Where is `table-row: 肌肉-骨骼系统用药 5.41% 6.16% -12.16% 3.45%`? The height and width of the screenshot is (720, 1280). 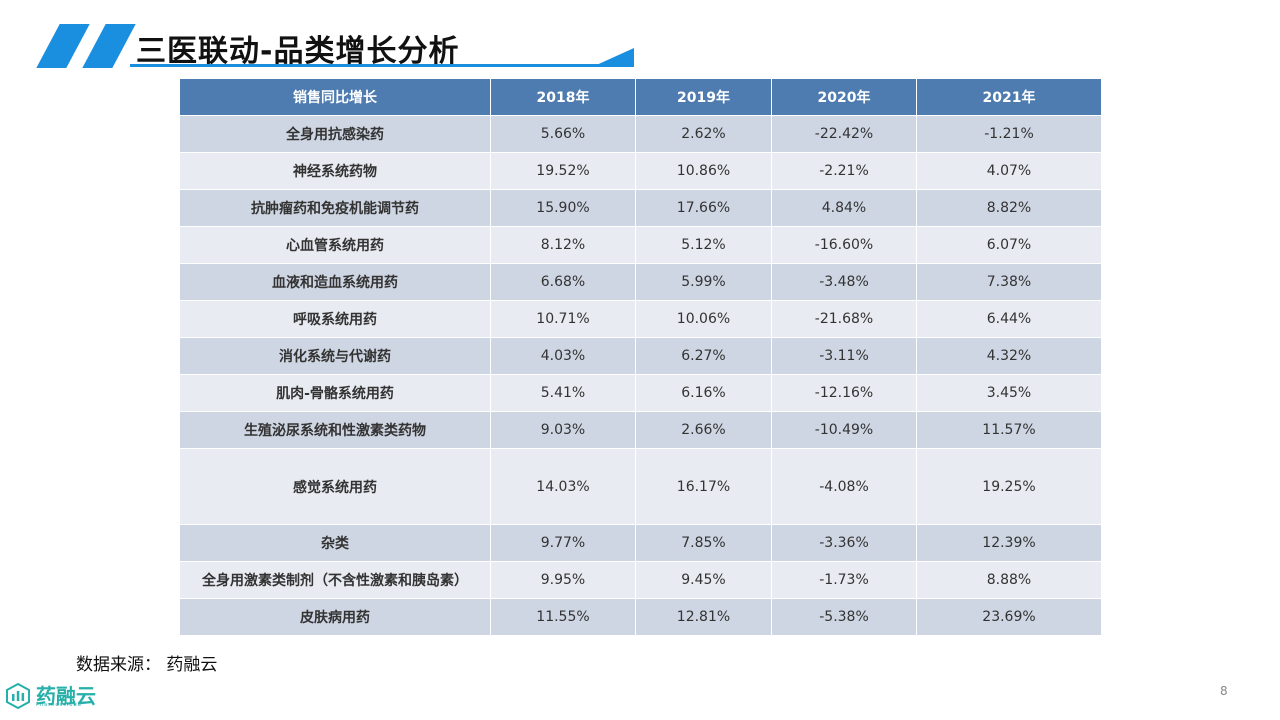 table-row: 肌肉-骨骼系统用药 5.41% 6.16% -12.16% 3.45% is located at coordinates (640, 393).